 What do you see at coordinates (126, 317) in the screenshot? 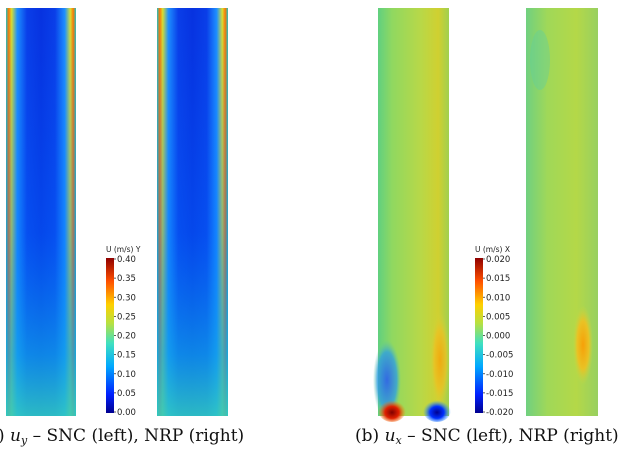
I see `panel-a-colorbar-tick-label: 0.25` at bounding box center [126, 317].